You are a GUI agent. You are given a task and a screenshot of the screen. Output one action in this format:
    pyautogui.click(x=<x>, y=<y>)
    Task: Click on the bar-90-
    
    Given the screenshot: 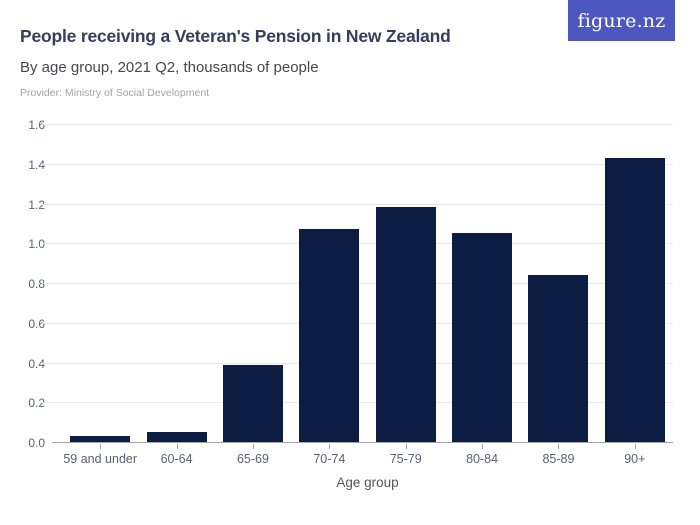 What is the action you would take?
    pyautogui.click(x=634, y=299)
    